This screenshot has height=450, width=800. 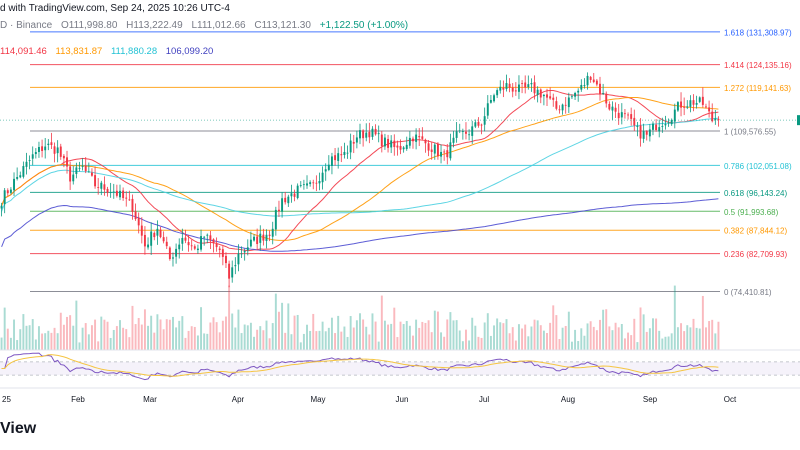 What do you see at coordinates (758, 166) in the screenshot?
I see `fib-label-0.786: 0.786 (102,051.08)` at bounding box center [758, 166].